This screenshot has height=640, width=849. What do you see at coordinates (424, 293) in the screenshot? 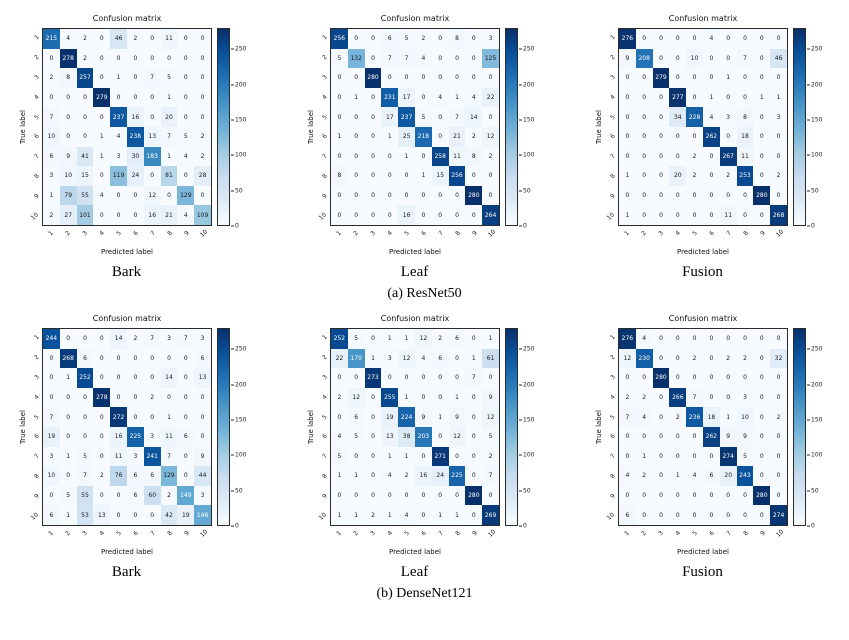
I see `row-caption-resnet50: (a) ResNet50` at bounding box center [424, 293].